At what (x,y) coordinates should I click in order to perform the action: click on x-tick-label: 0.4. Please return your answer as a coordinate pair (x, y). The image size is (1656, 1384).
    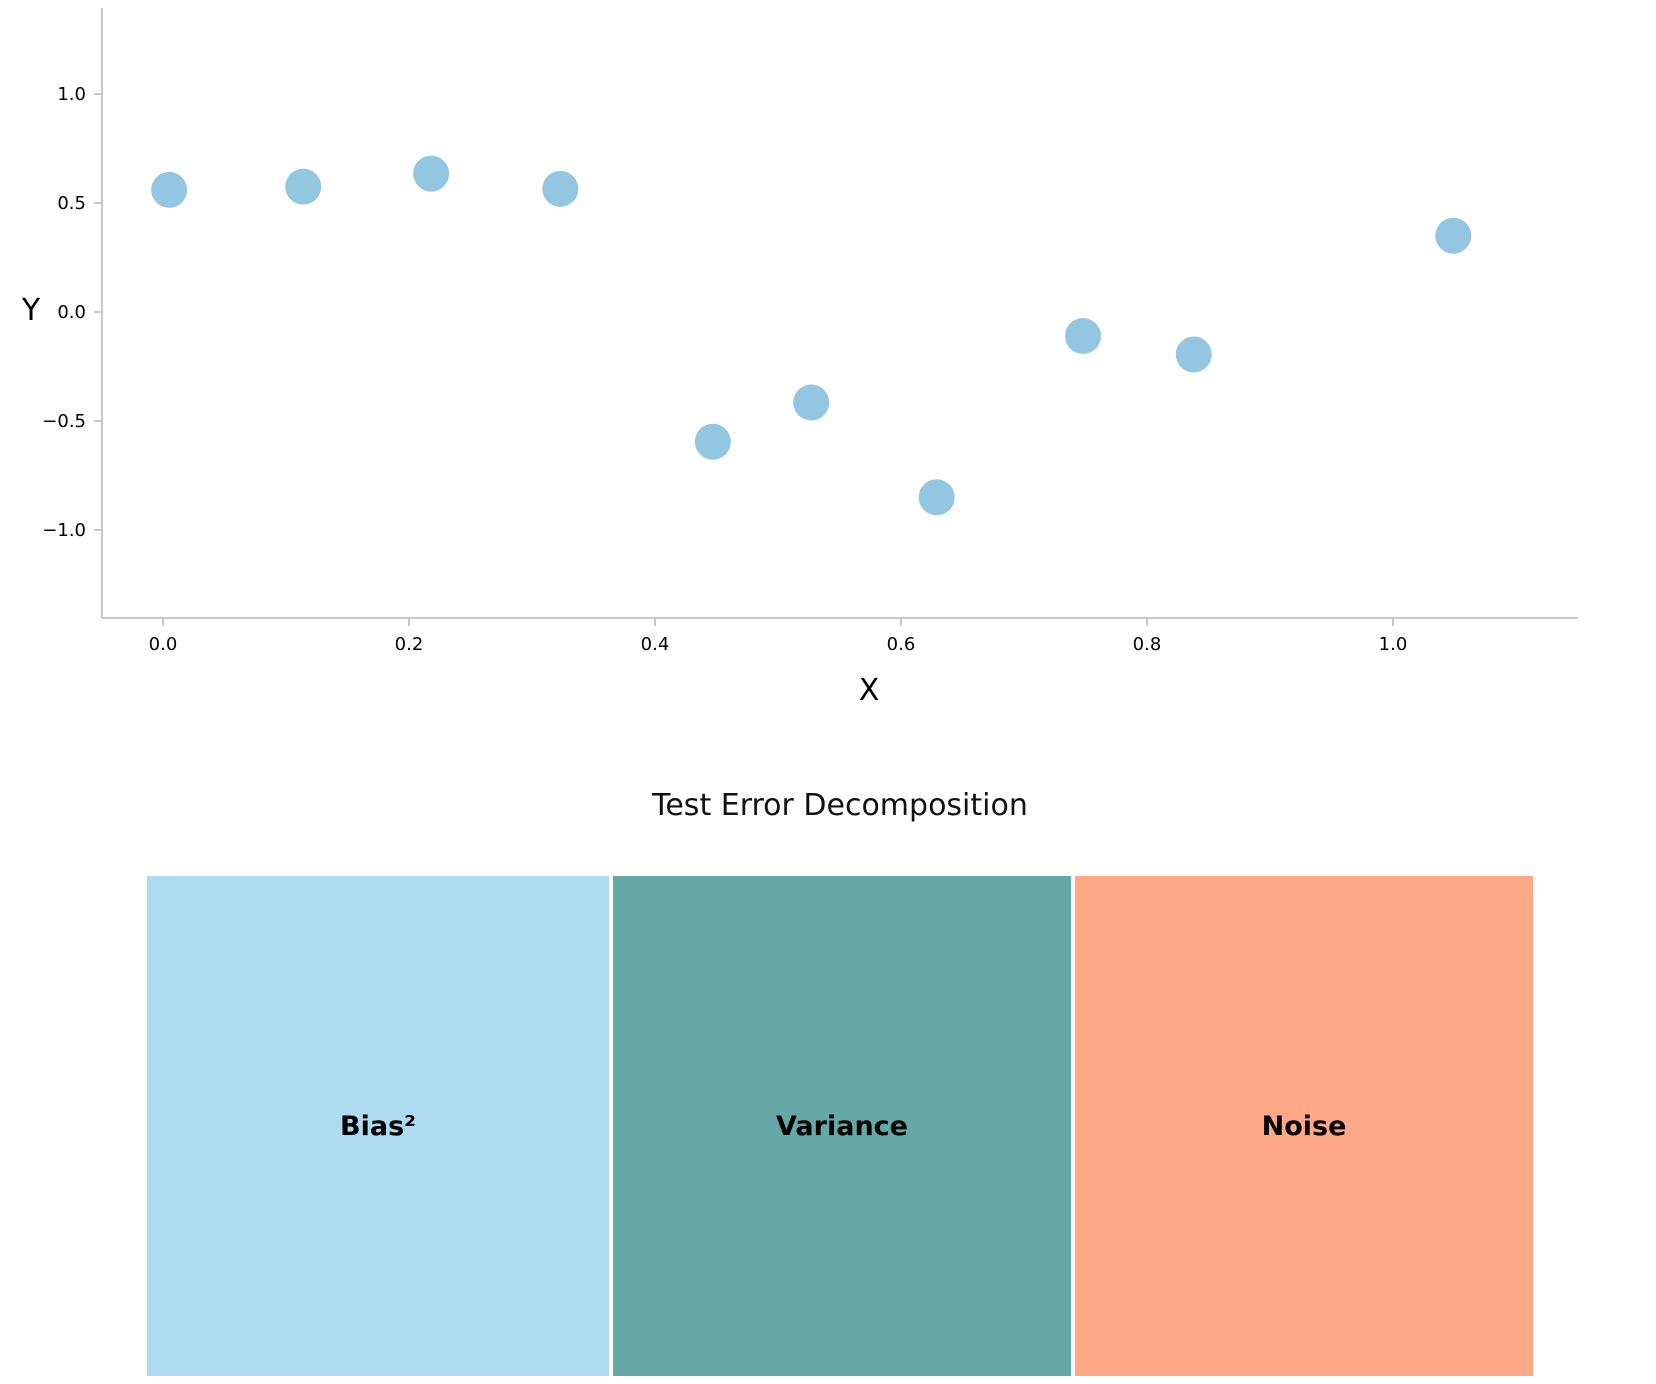
    Looking at the image, I should click on (655, 644).